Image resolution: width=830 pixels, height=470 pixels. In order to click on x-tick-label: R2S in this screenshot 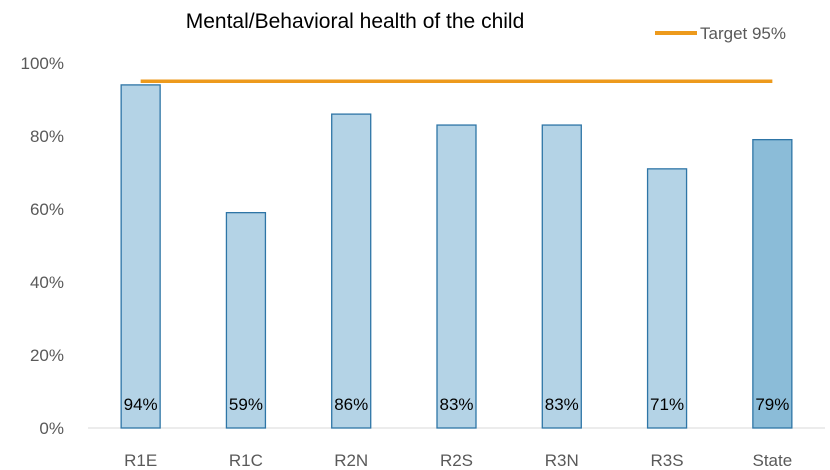, I will do `click(456, 460)`.